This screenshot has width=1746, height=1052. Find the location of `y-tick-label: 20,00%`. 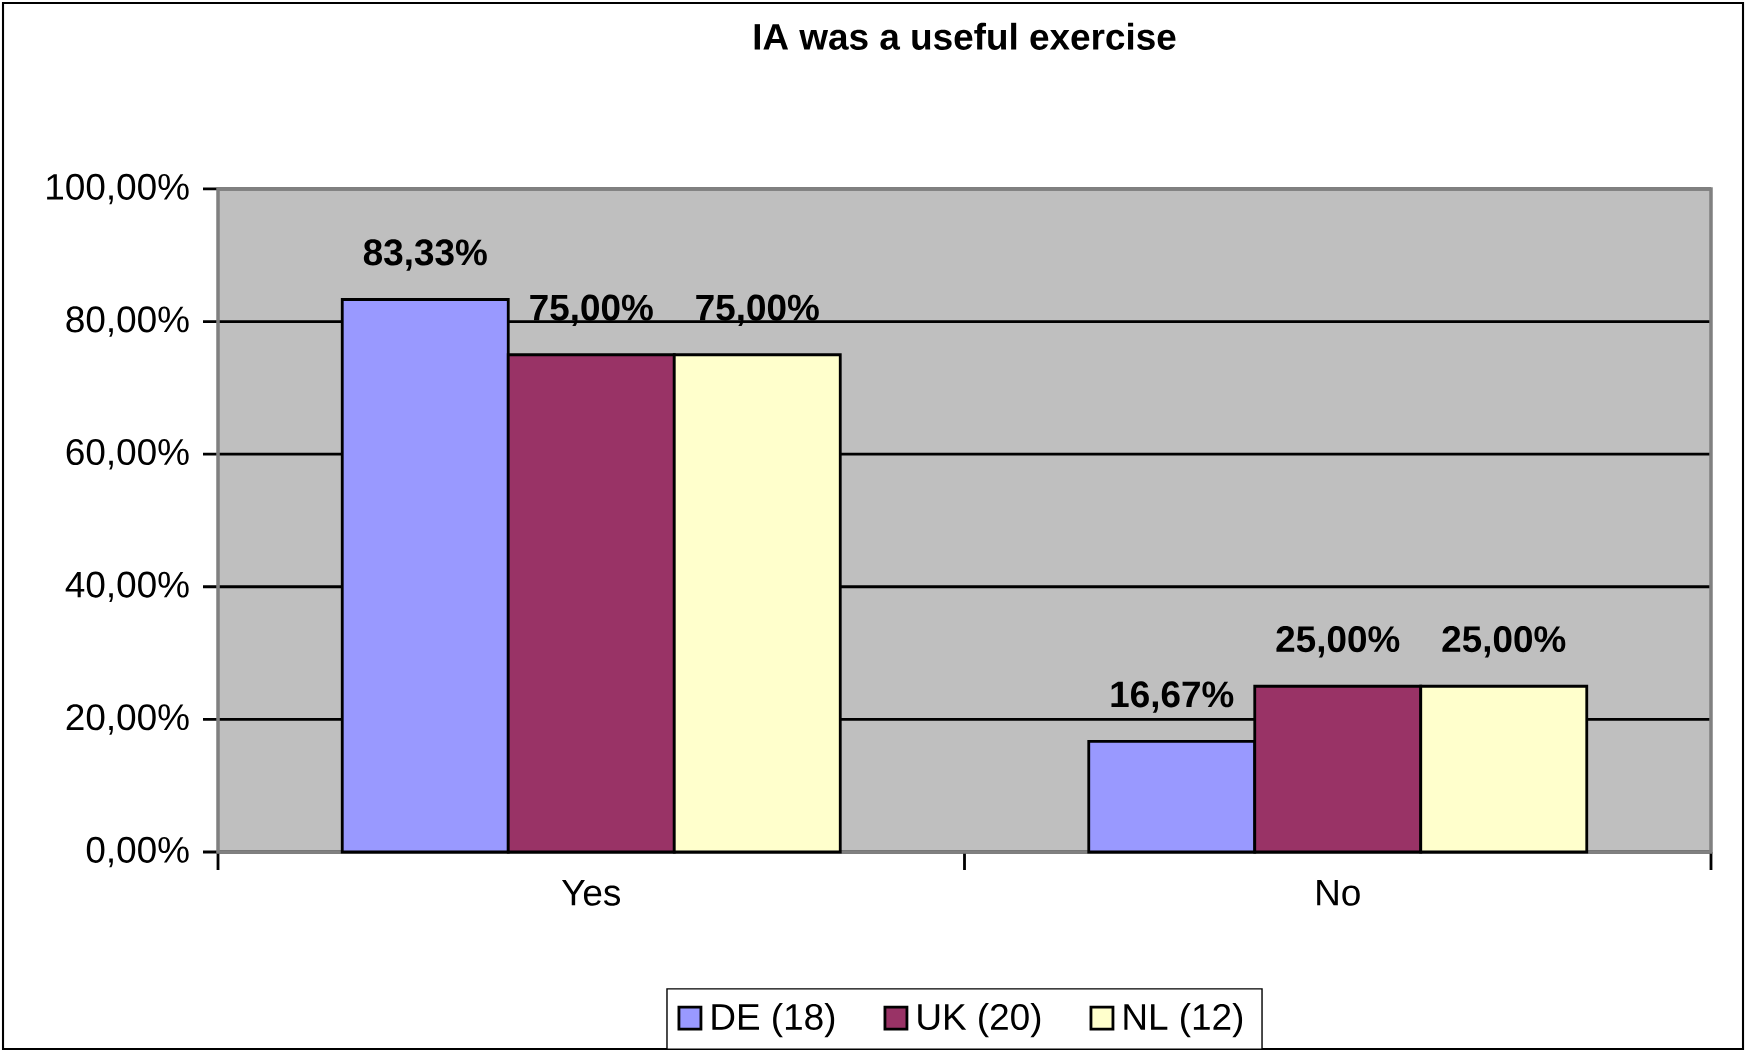

y-tick-label: 20,00% is located at coordinates (127, 719).